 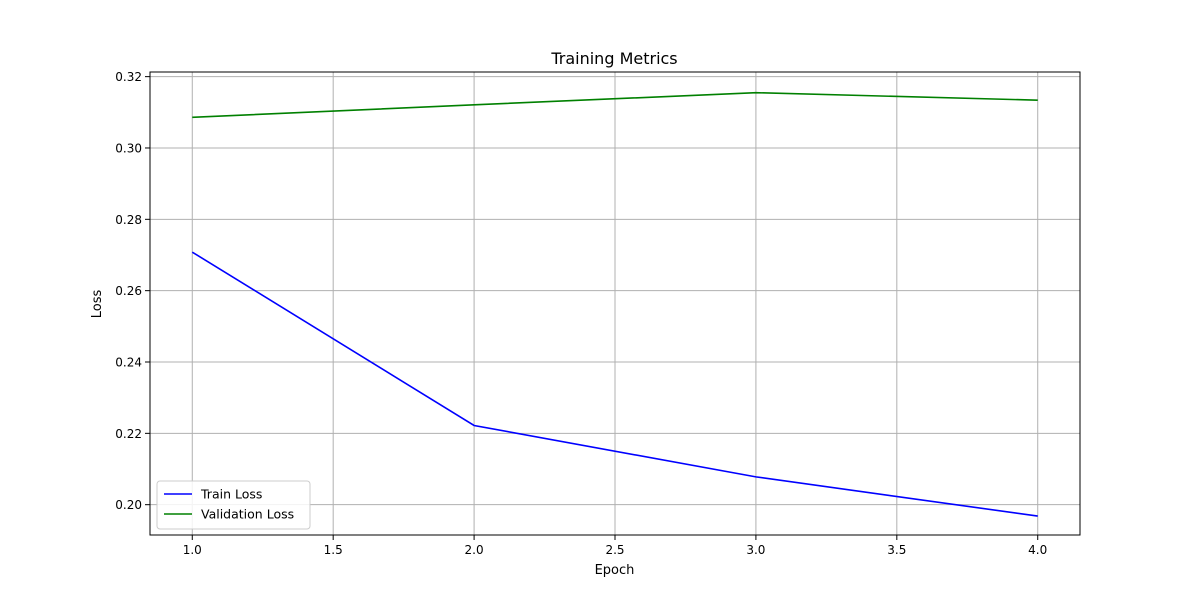 I want to click on y-tick-label: 0.24, so click(x=128, y=362).